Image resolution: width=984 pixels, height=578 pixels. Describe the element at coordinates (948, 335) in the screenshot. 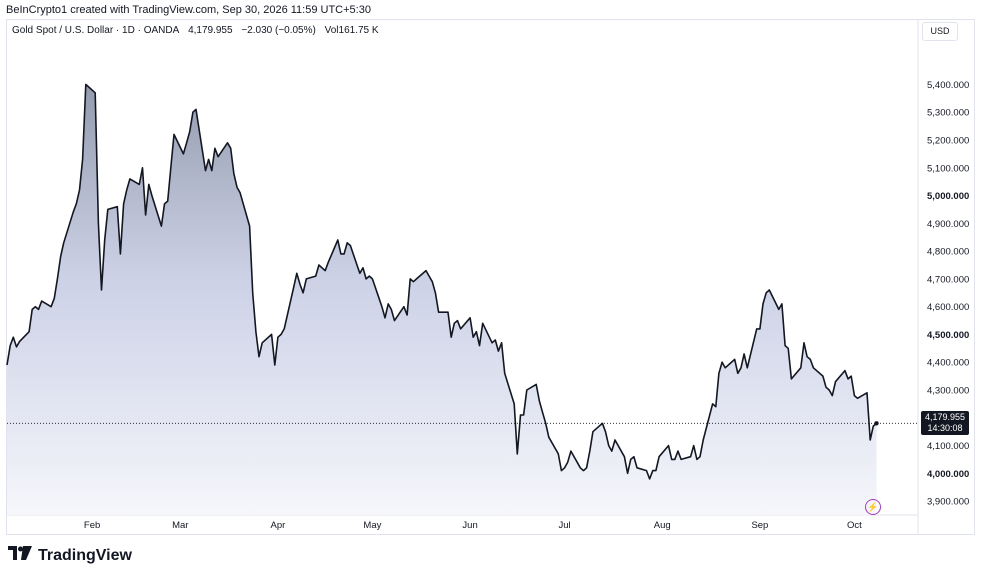

I see `y-tick-label: 4,500.000` at that location.